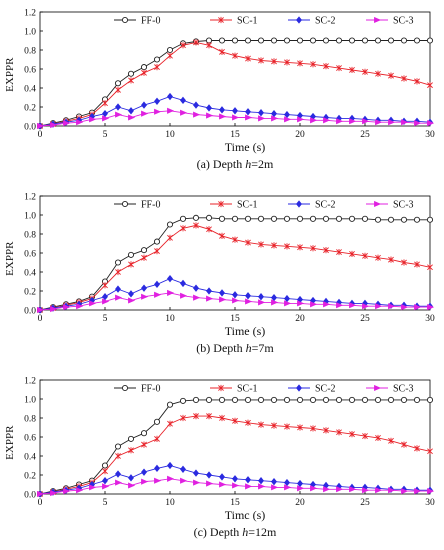 This screenshot has height=550, width=444. Describe the element at coordinates (150, 21) in the screenshot. I see `legend-label: FF-0` at that location.